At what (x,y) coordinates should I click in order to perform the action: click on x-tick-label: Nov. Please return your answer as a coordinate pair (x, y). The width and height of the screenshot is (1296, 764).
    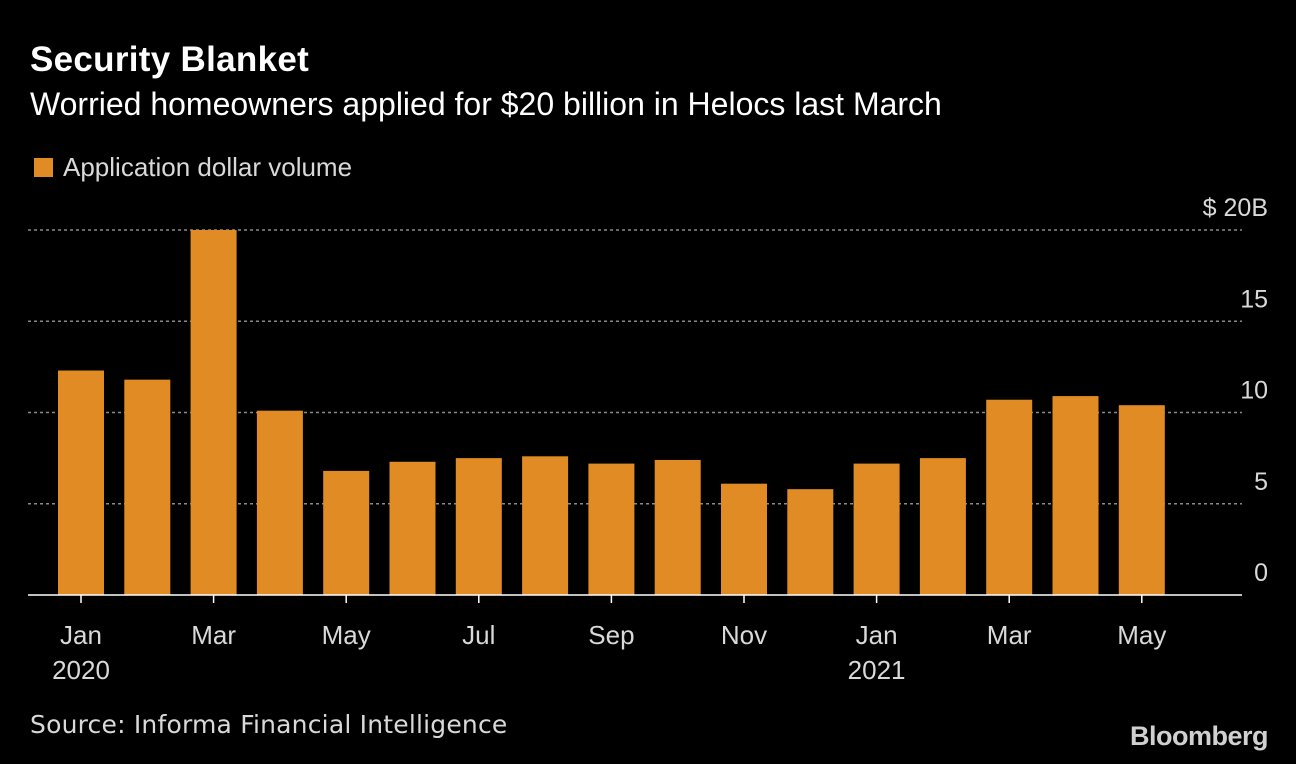
    Looking at the image, I should click on (744, 635).